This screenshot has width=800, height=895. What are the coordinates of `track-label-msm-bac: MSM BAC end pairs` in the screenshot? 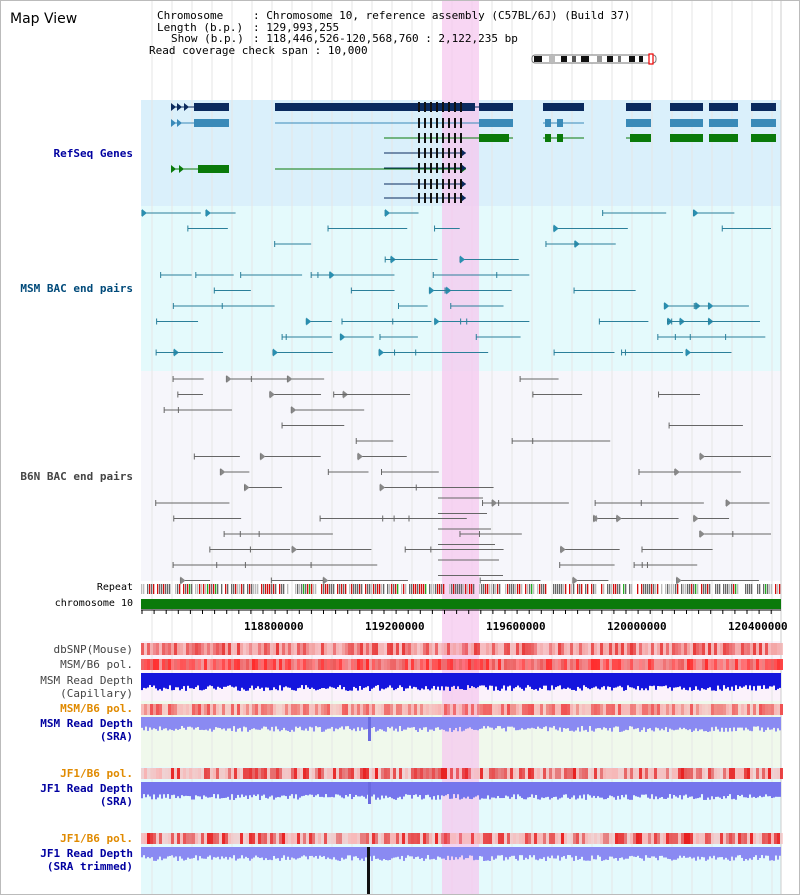 It's located at (76, 288).